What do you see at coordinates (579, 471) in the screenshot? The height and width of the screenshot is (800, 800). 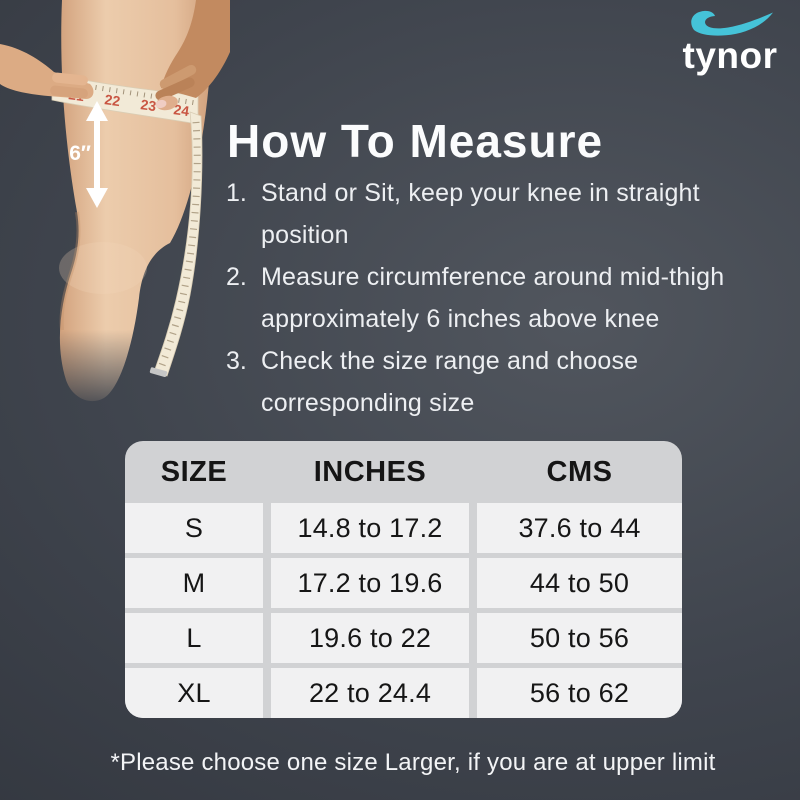 I see `header-cell-cms: CMS` at bounding box center [579, 471].